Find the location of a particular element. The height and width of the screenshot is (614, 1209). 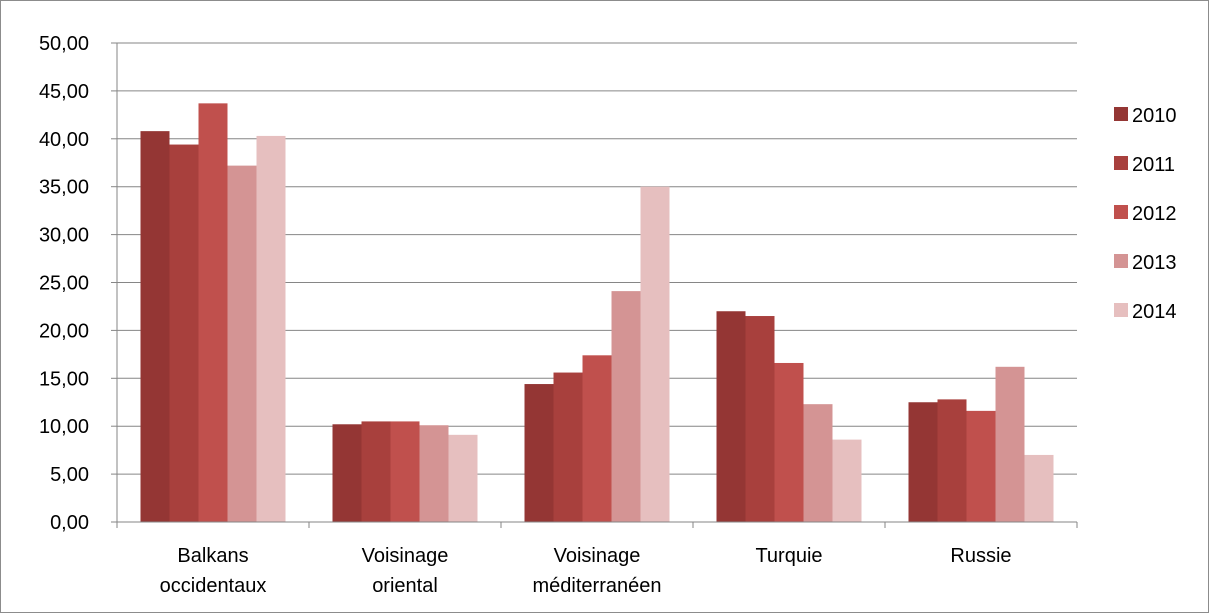

y-tick-label: 30,00 is located at coordinates (64, 236).